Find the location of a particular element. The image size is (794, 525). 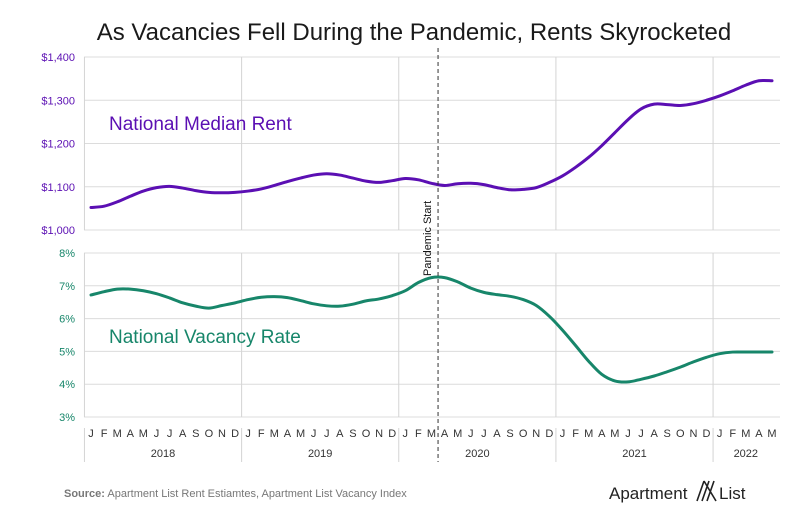

year-label: 2018 is located at coordinates (163, 454).